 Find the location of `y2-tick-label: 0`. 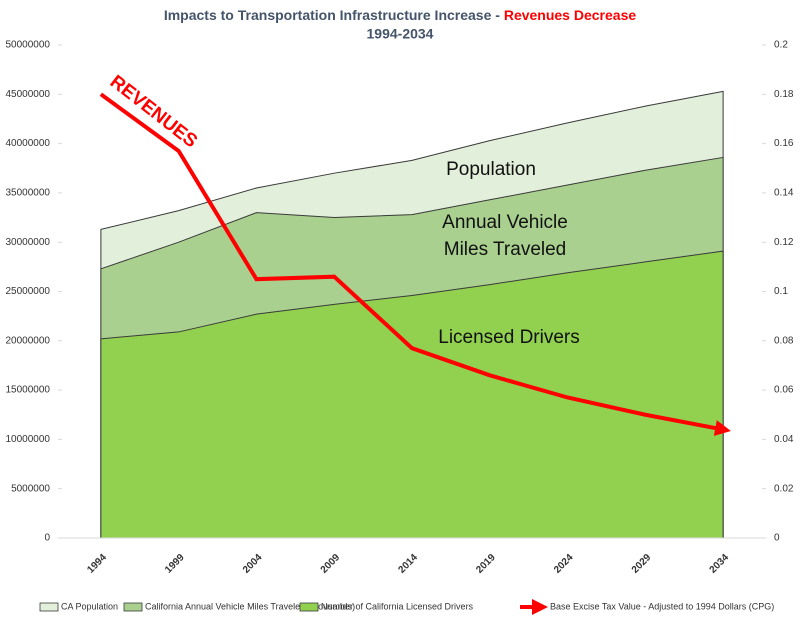

y2-tick-label: 0 is located at coordinates (777, 538).